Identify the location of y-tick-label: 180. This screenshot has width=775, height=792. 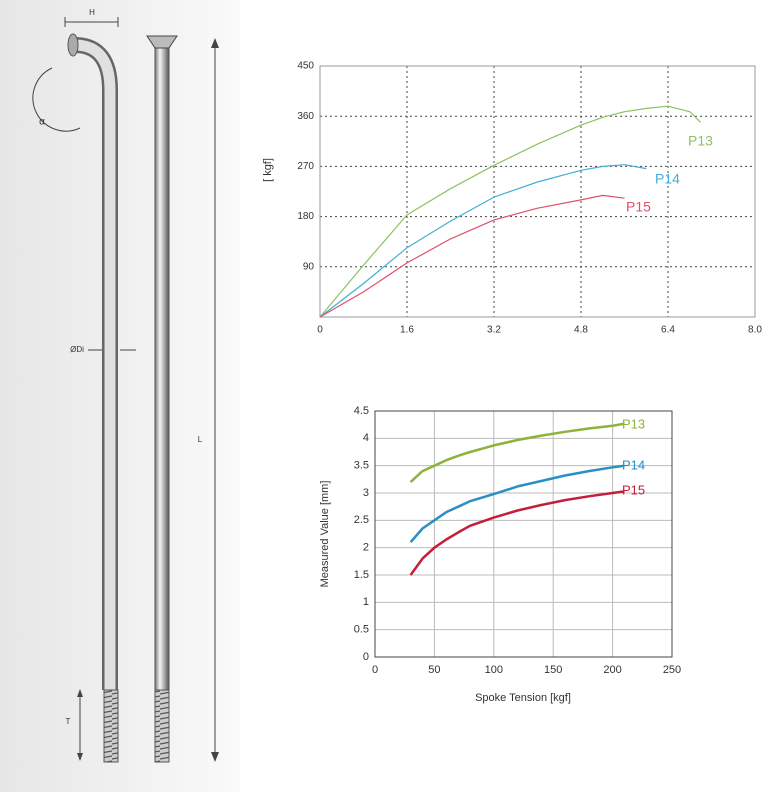
(305, 216).